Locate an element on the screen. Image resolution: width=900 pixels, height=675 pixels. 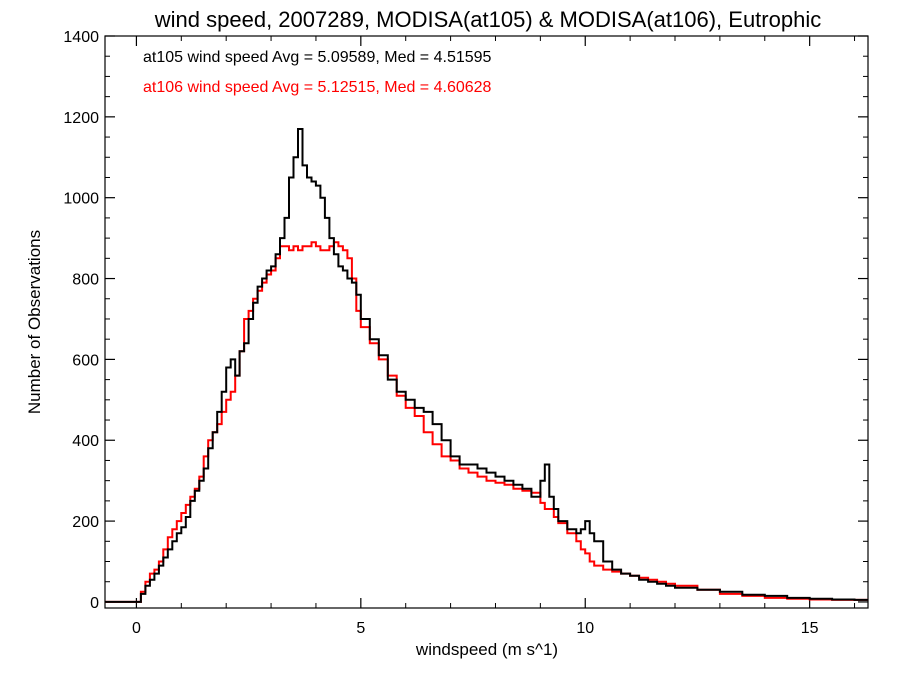
x-axis-label: windspeed (m s^1) is located at coordinates (486, 649).